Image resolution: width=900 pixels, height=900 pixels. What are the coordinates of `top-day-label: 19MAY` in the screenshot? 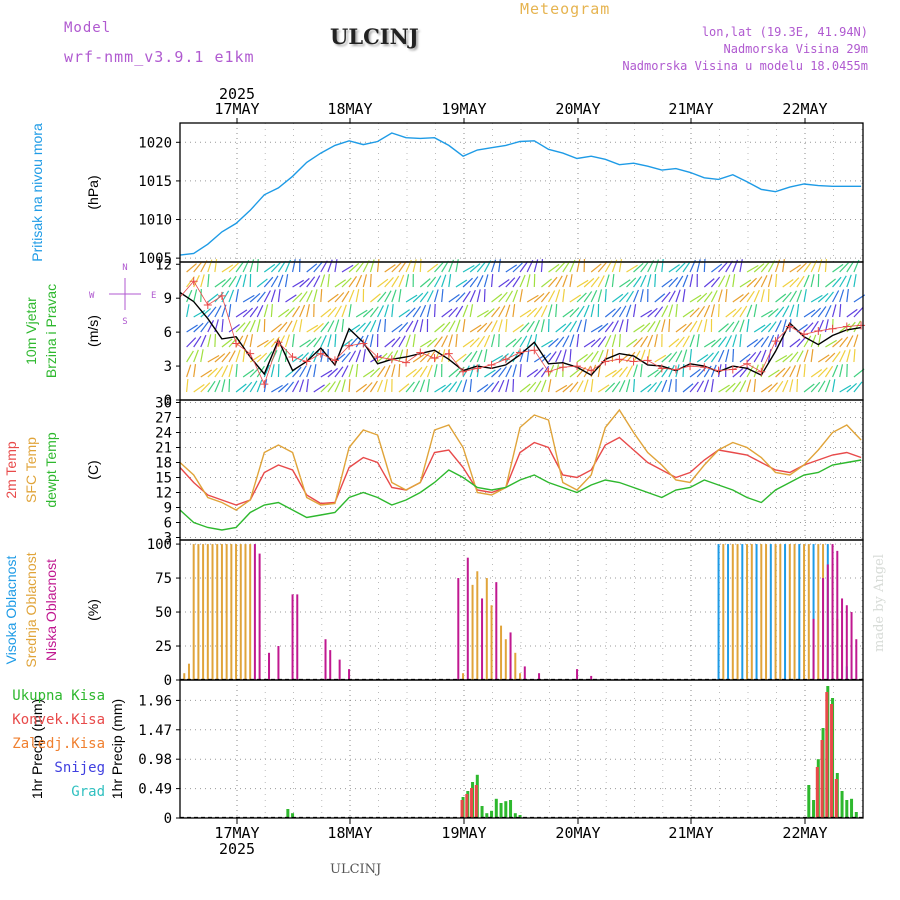 It's located at (463, 109).